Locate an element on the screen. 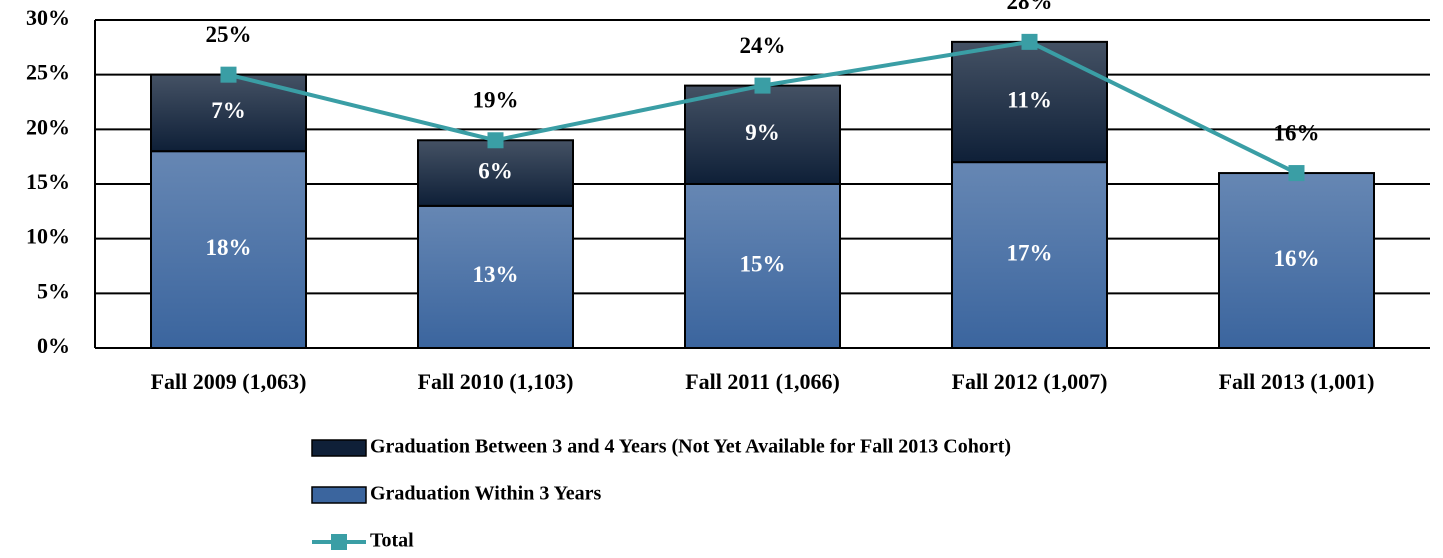  legend-label: Graduation Within 3 Years is located at coordinates (486, 494).